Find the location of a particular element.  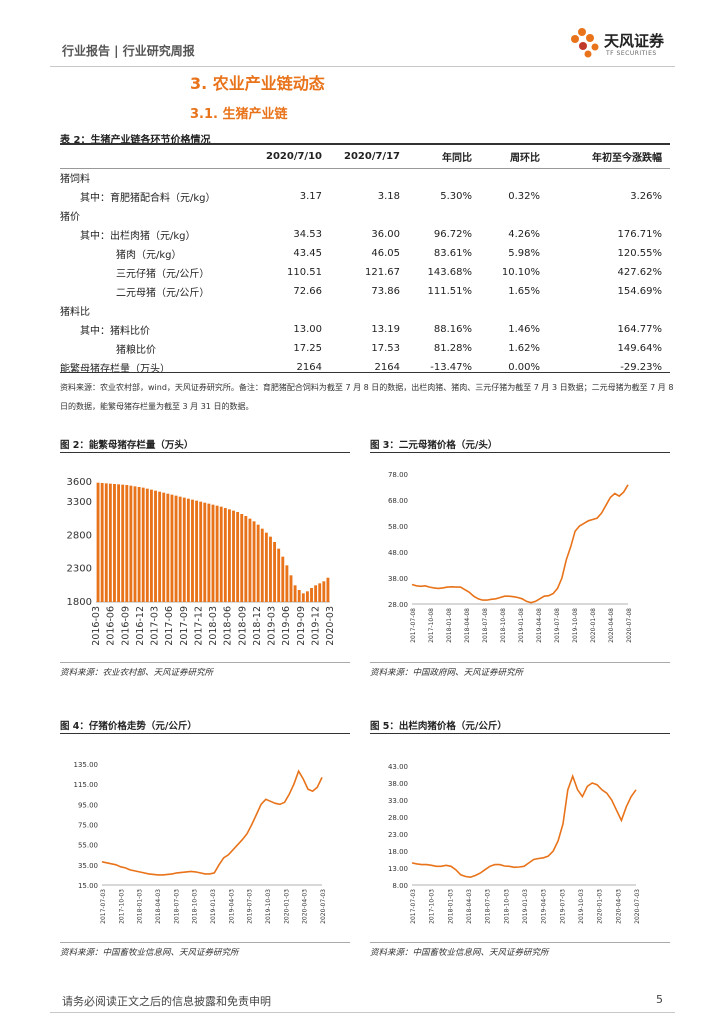

x-tick-label: 2017-12 is located at coordinates (198, 626).